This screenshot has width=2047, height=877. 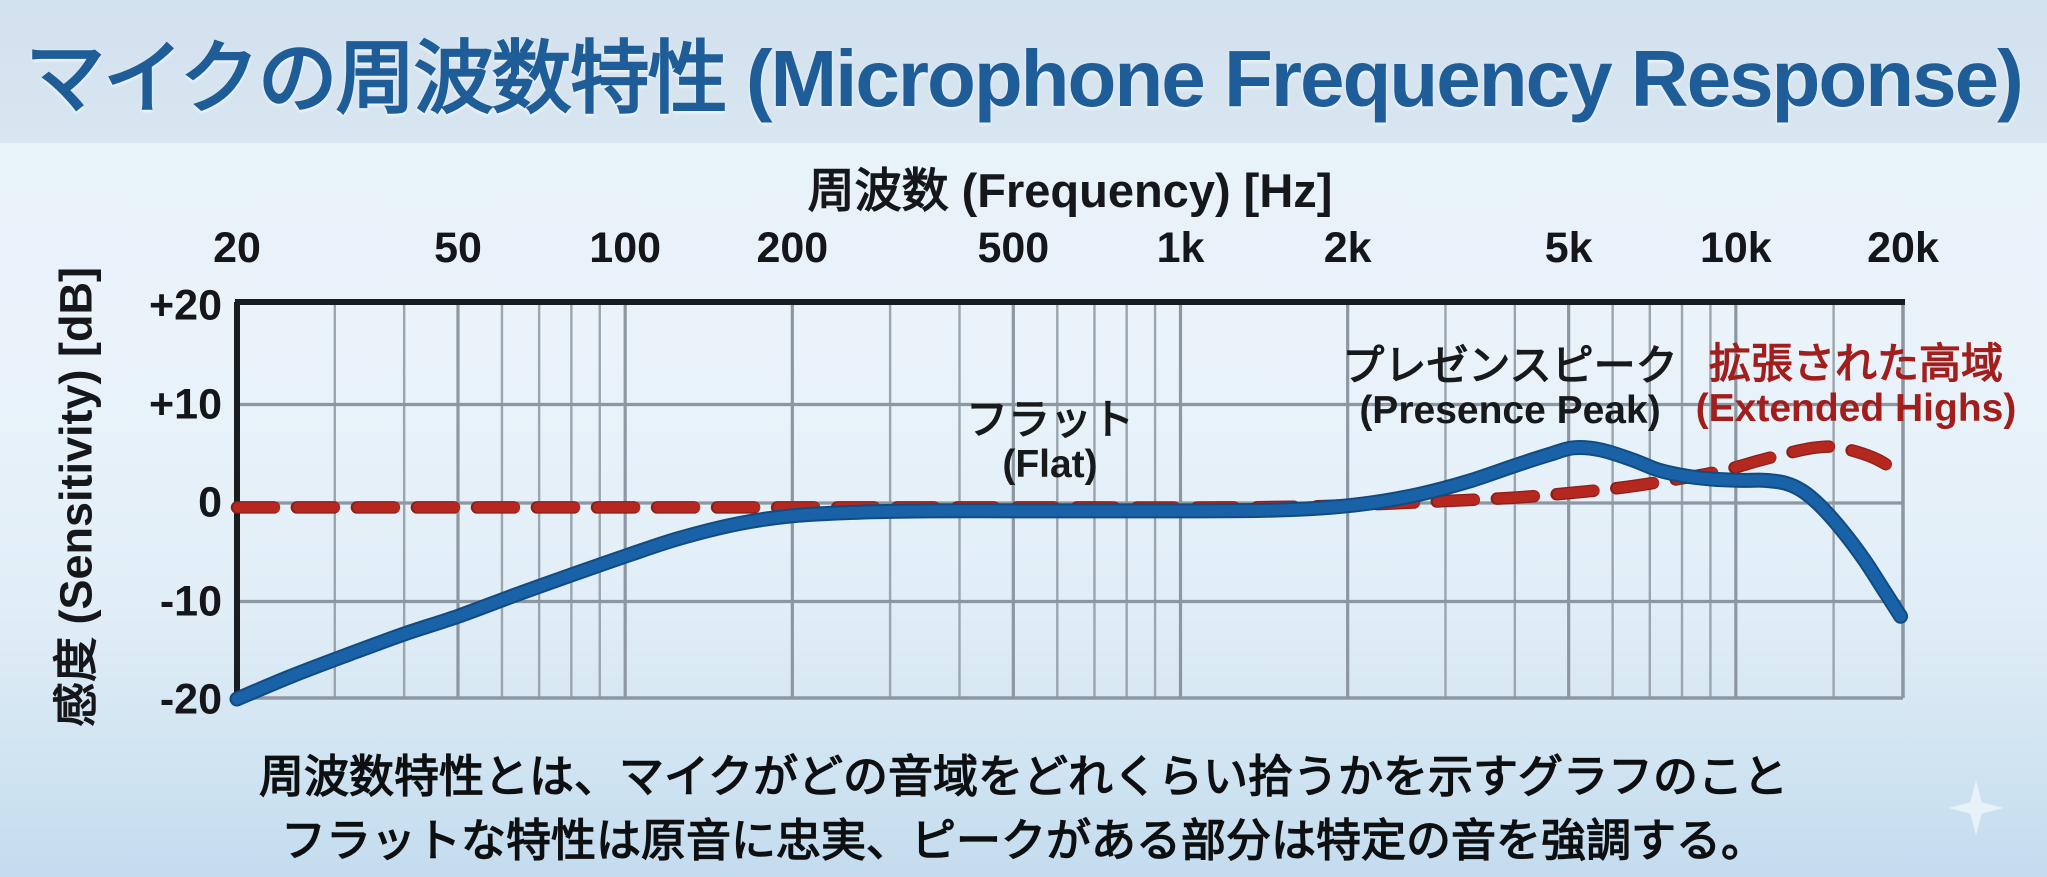 I want to click on x-axis-title: 周波数 (Frequency) [Hz], so click(x=1070, y=190).